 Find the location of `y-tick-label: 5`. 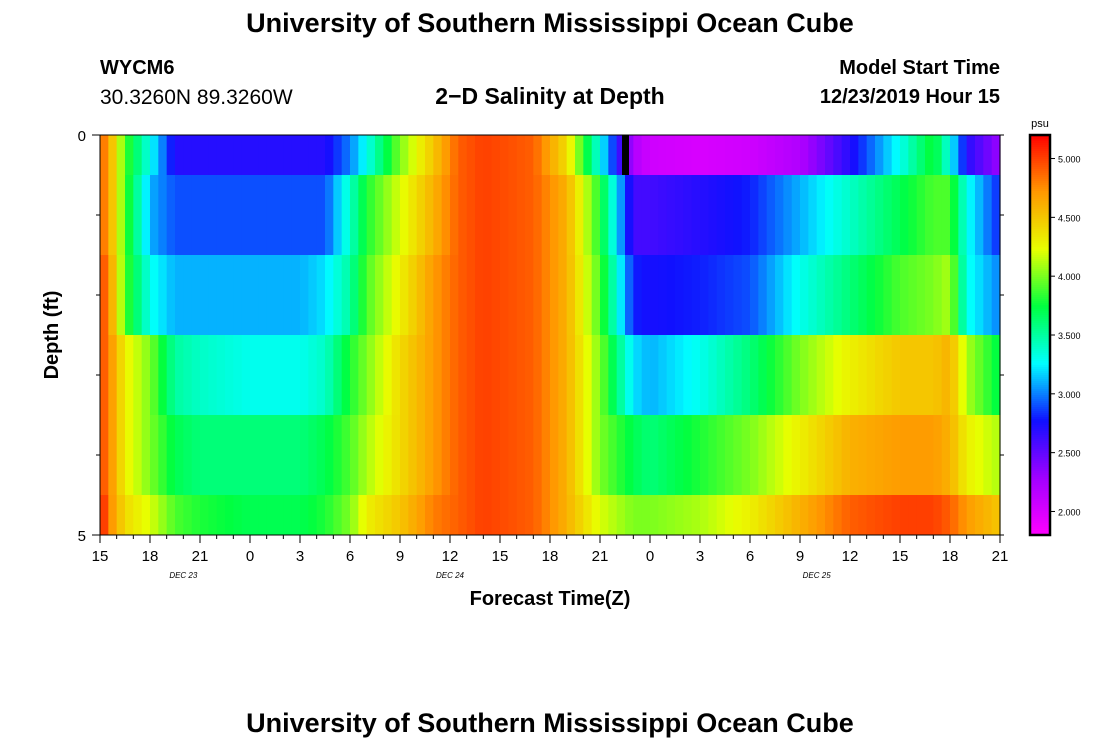

y-tick-label: 5 is located at coordinates (82, 536).